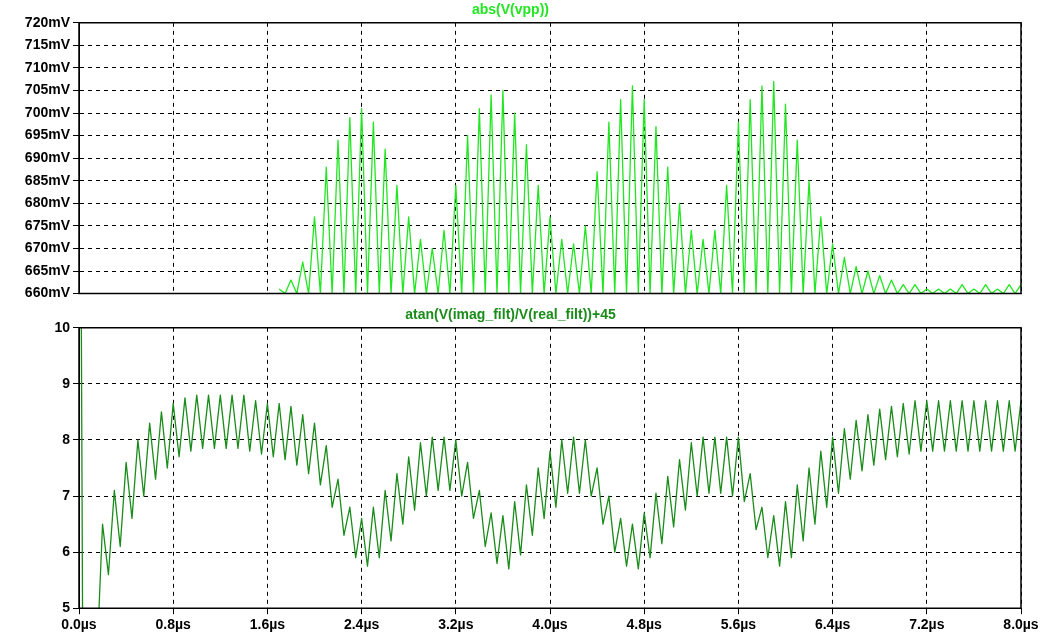 This screenshot has width=1052, height=637. What do you see at coordinates (550, 624) in the screenshot?
I see `x-tick-label: 4.0µs` at bounding box center [550, 624].